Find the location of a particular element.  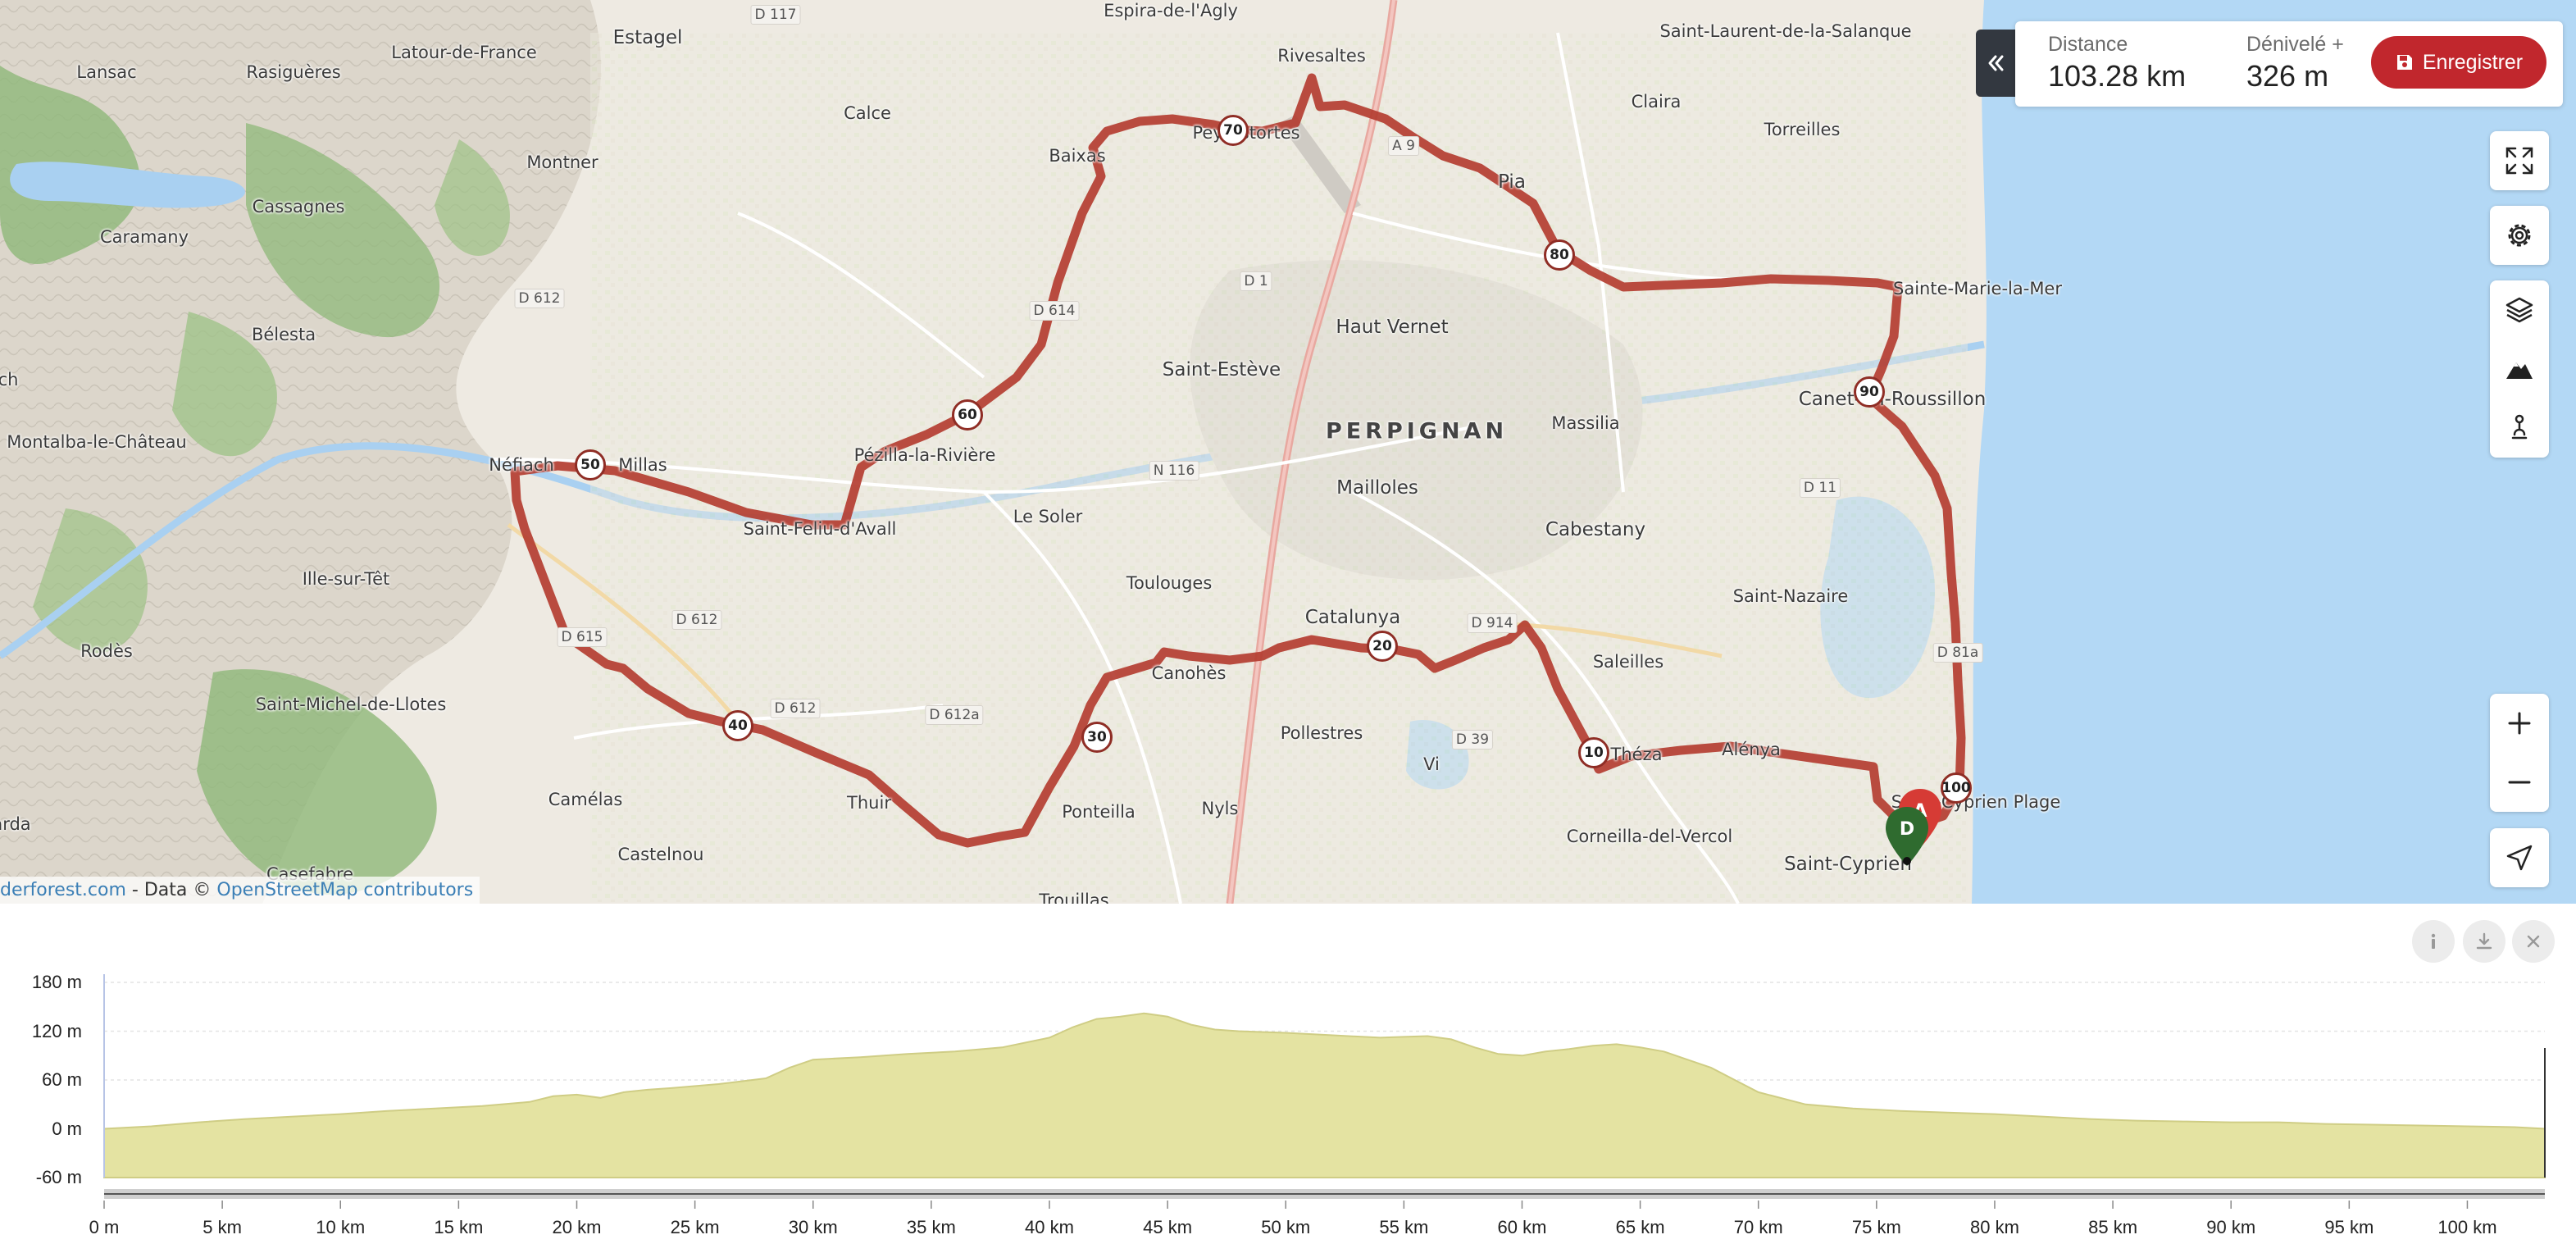

double-chevron-left-icon is located at coordinates (1996, 63).